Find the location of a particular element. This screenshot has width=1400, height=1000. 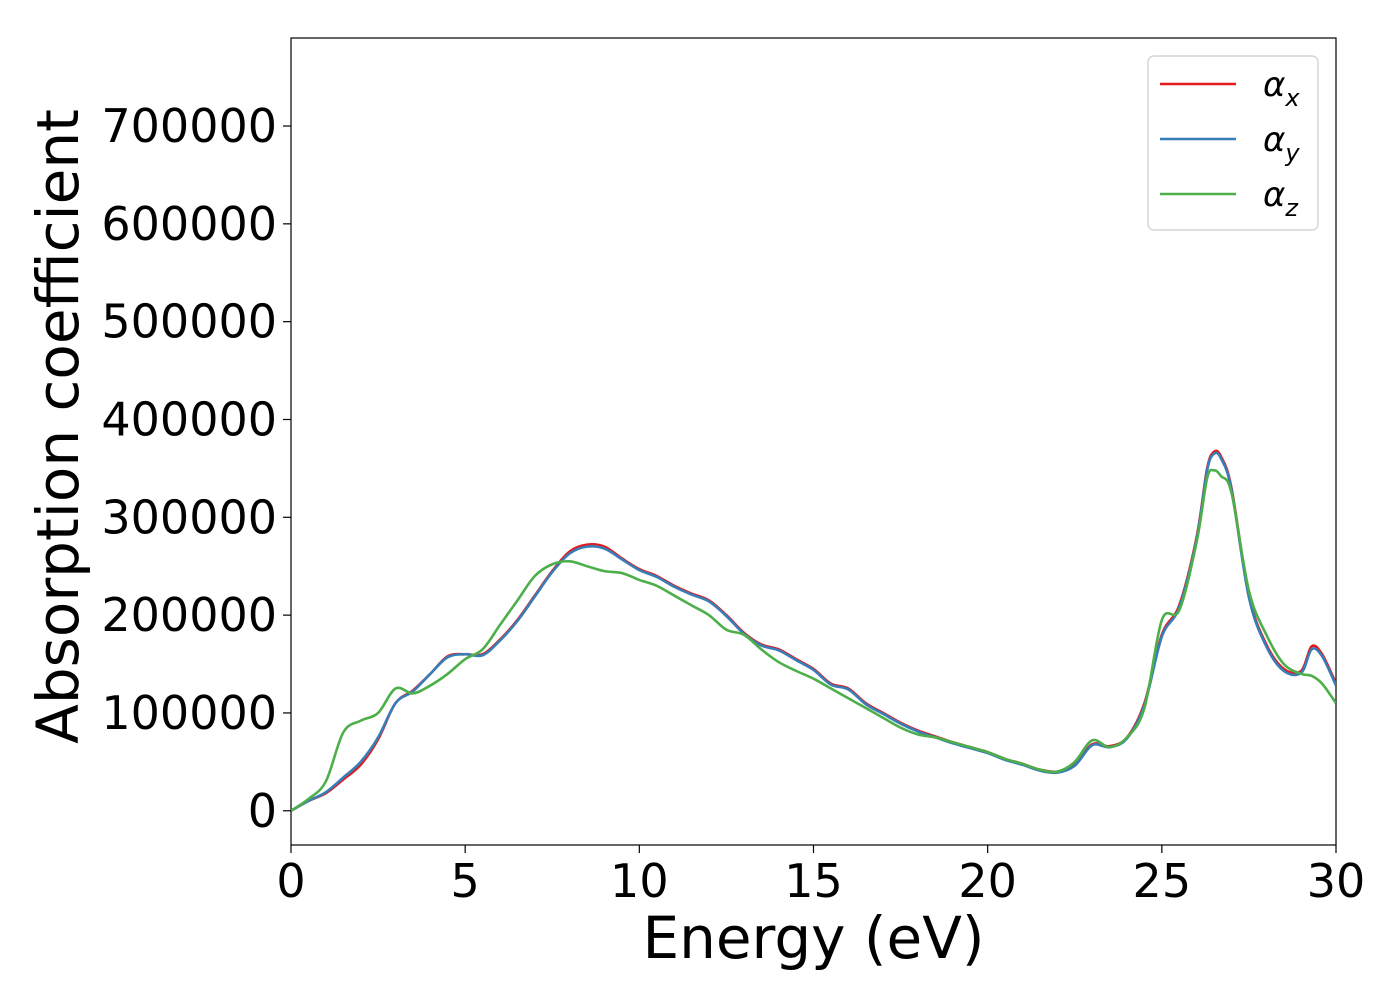

y-tick-label: 300000 is located at coordinates (189, 517).